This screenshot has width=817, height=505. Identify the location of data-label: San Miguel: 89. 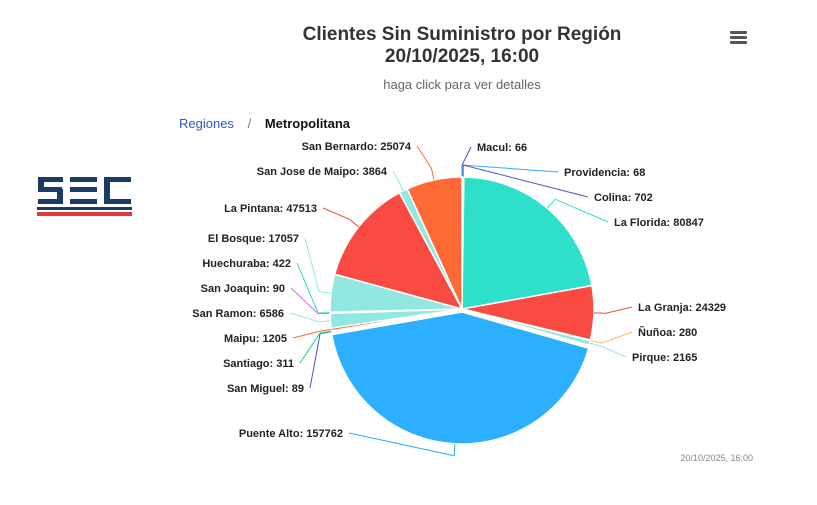
(265, 389).